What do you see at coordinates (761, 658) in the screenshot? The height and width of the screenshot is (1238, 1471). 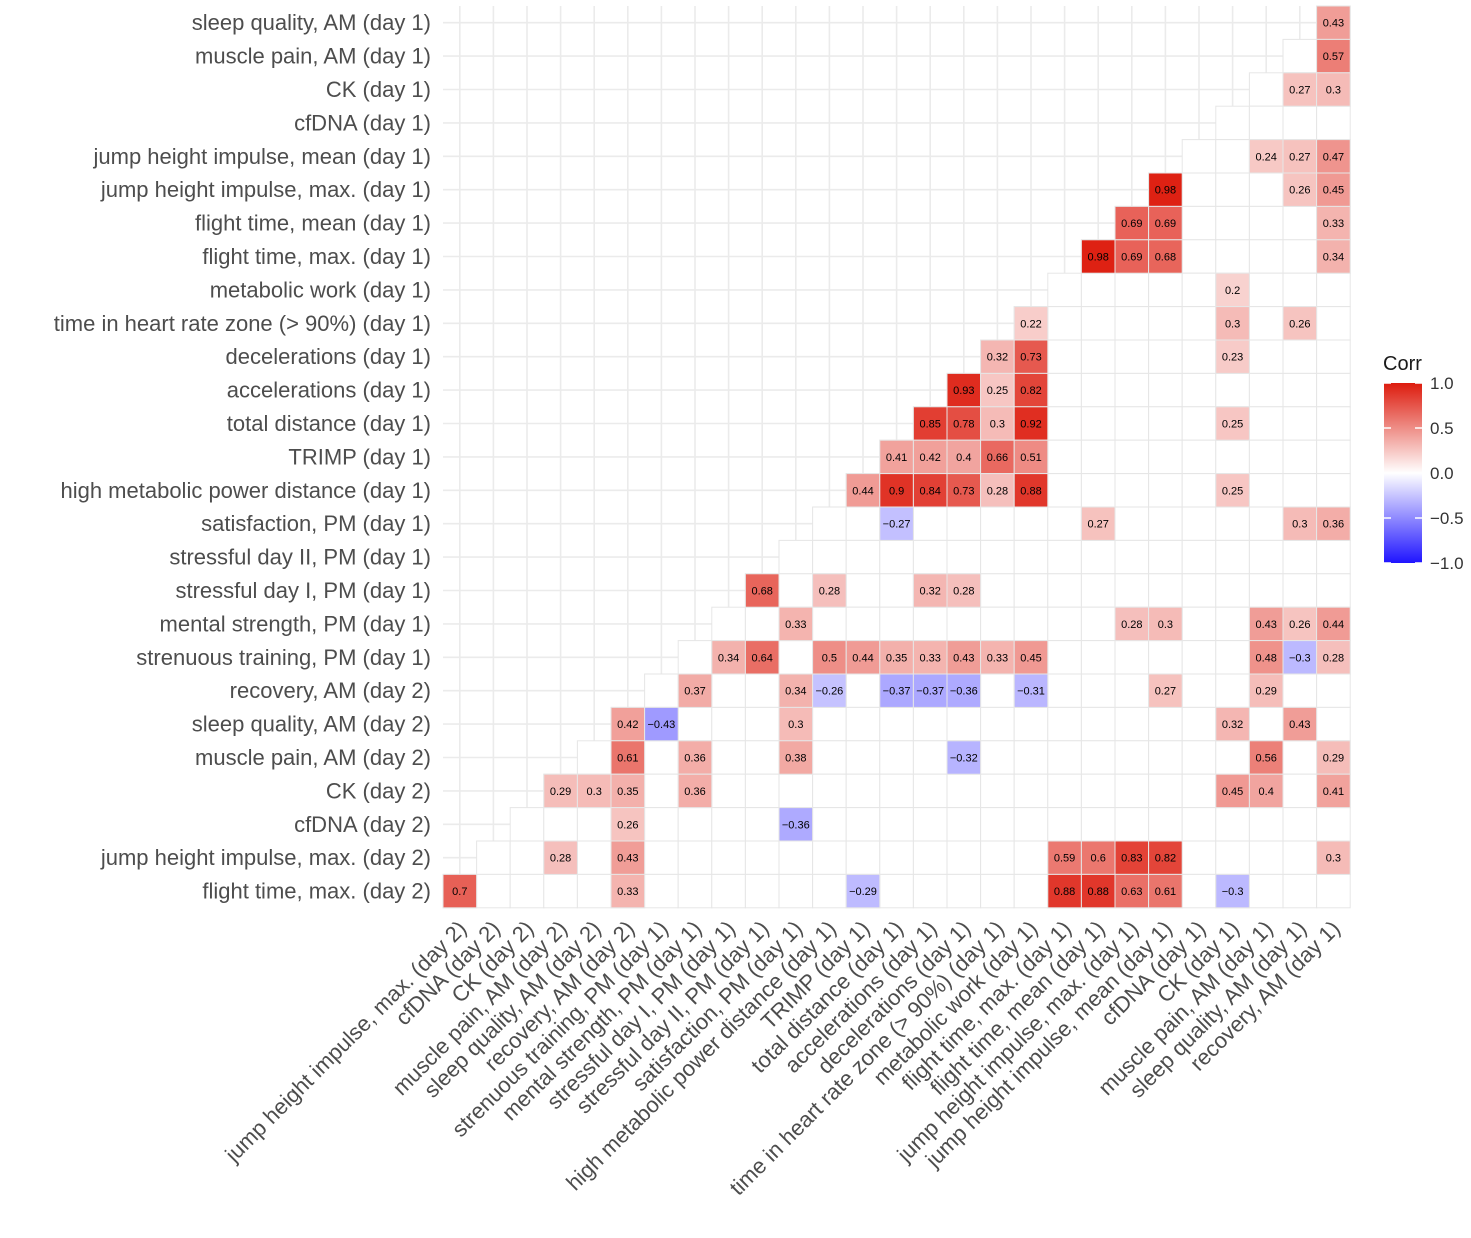 I see `cell-value-label: 0.64` at bounding box center [761, 658].